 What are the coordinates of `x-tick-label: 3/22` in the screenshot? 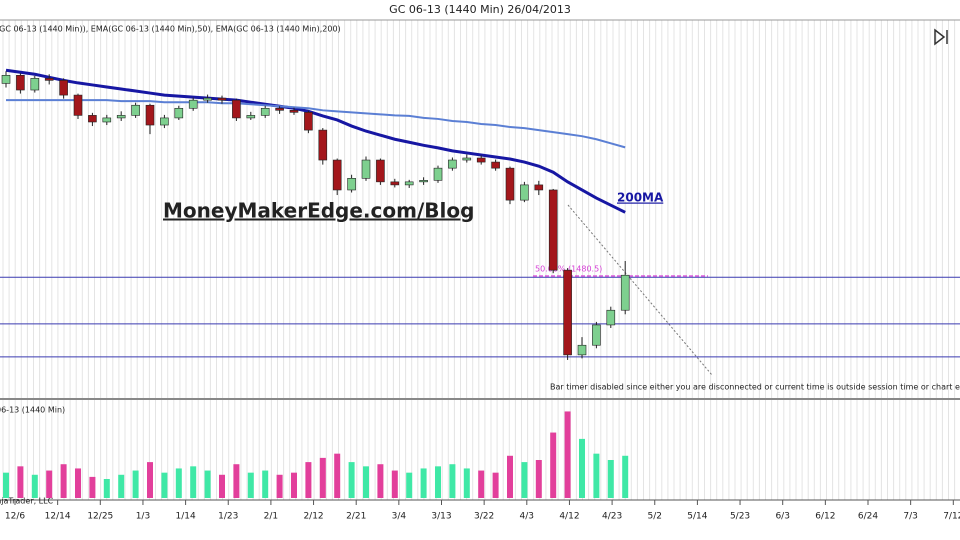 It's located at (484, 517).